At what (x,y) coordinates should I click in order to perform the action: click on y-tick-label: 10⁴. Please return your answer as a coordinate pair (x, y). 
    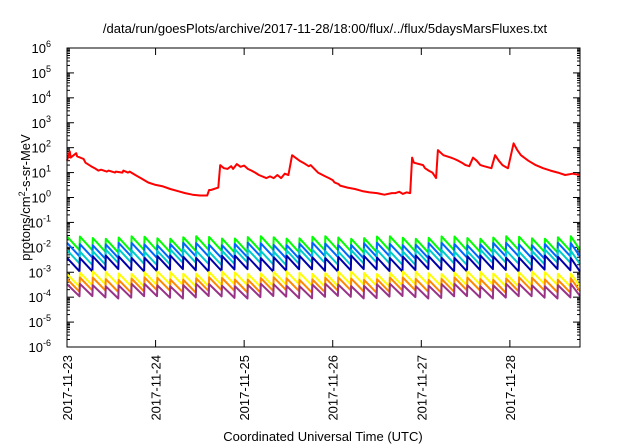
    Looking at the image, I should click on (41, 97).